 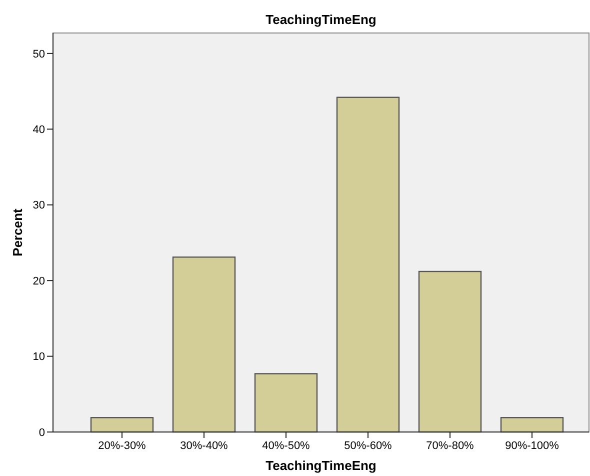 What do you see at coordinates (368, 446) in the screenshot?
I see `x-tick-label: 50%-60%` at bounding box center [368, 446].